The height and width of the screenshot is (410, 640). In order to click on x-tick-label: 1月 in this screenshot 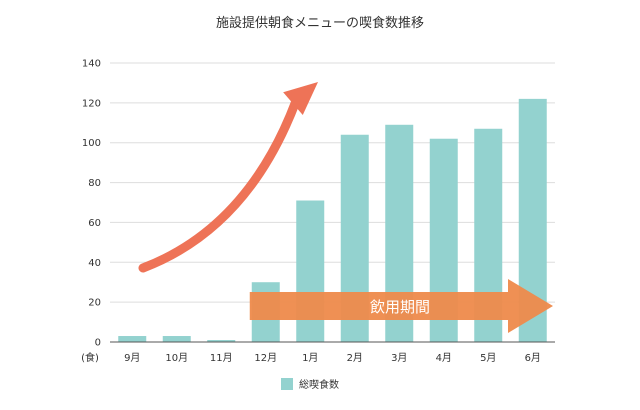, I will do `click(310, 358)`.